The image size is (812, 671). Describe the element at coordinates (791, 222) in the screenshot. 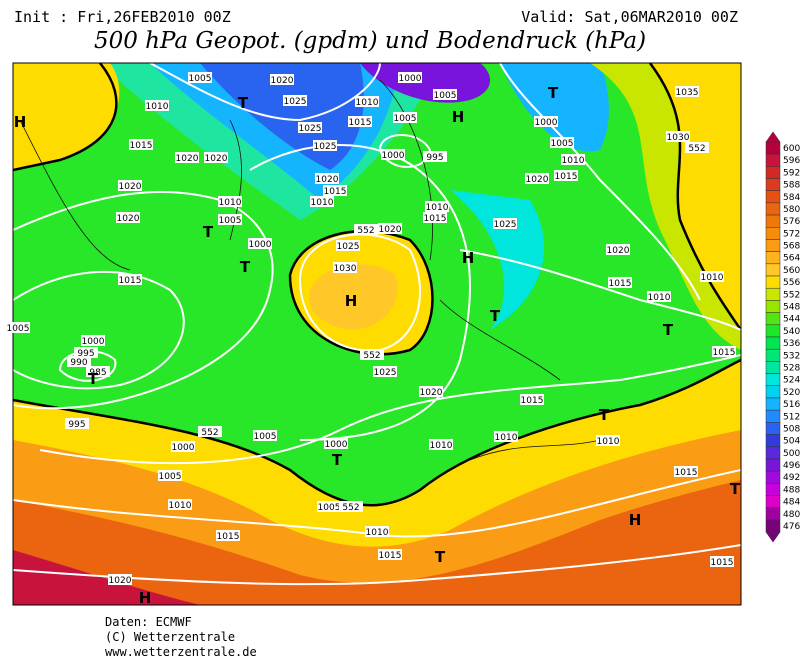

I see `colorbar-label: 576` at that location.